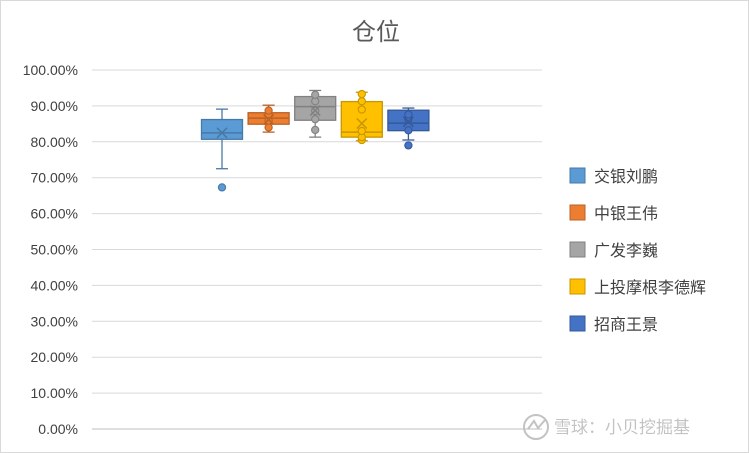 Image resolution: width=749 pixels, height=453 pixels. I want to click on box-iqr, so click(222, 129).